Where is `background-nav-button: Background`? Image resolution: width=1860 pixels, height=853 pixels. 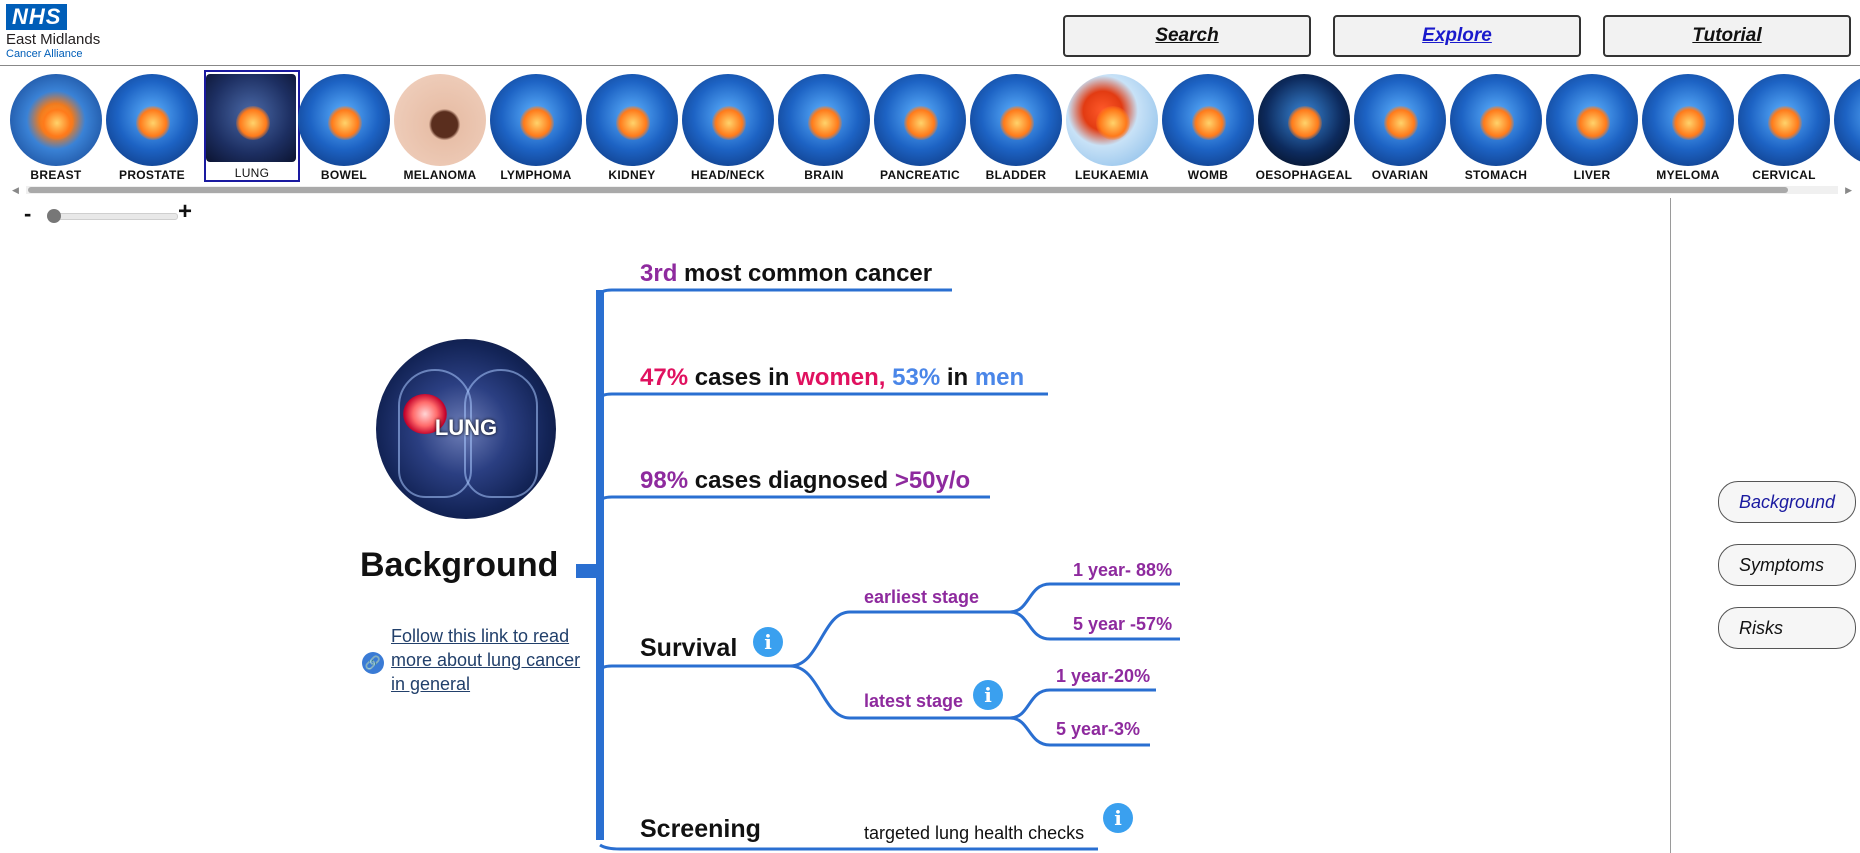 background-nav-button: Background is located at coordinates (1787, 502).